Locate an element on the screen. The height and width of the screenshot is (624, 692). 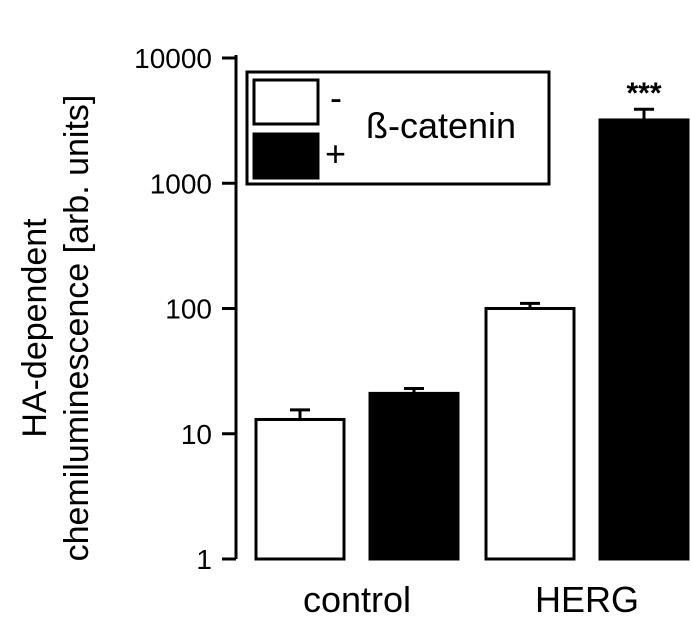
significance-annotation: *** is located at coordinates (643, 93).